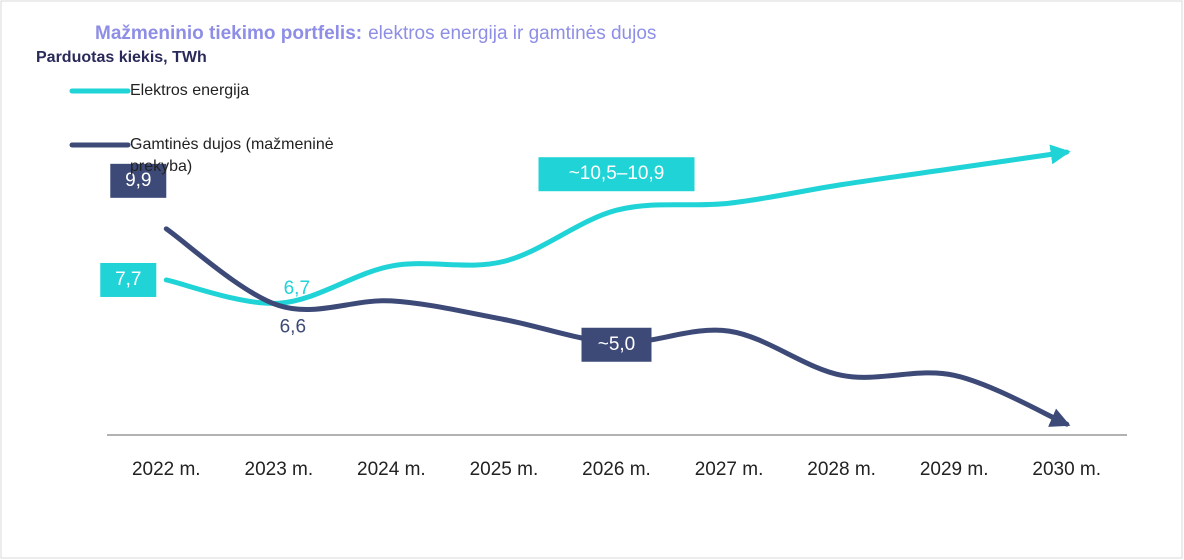 The height and width of the screenshot is (560, 1184). What do you see at coordinates (1066, 469) in the screenshot?
I see `x-tick-label: 2030 m.` at bounding box center [1066, 469].